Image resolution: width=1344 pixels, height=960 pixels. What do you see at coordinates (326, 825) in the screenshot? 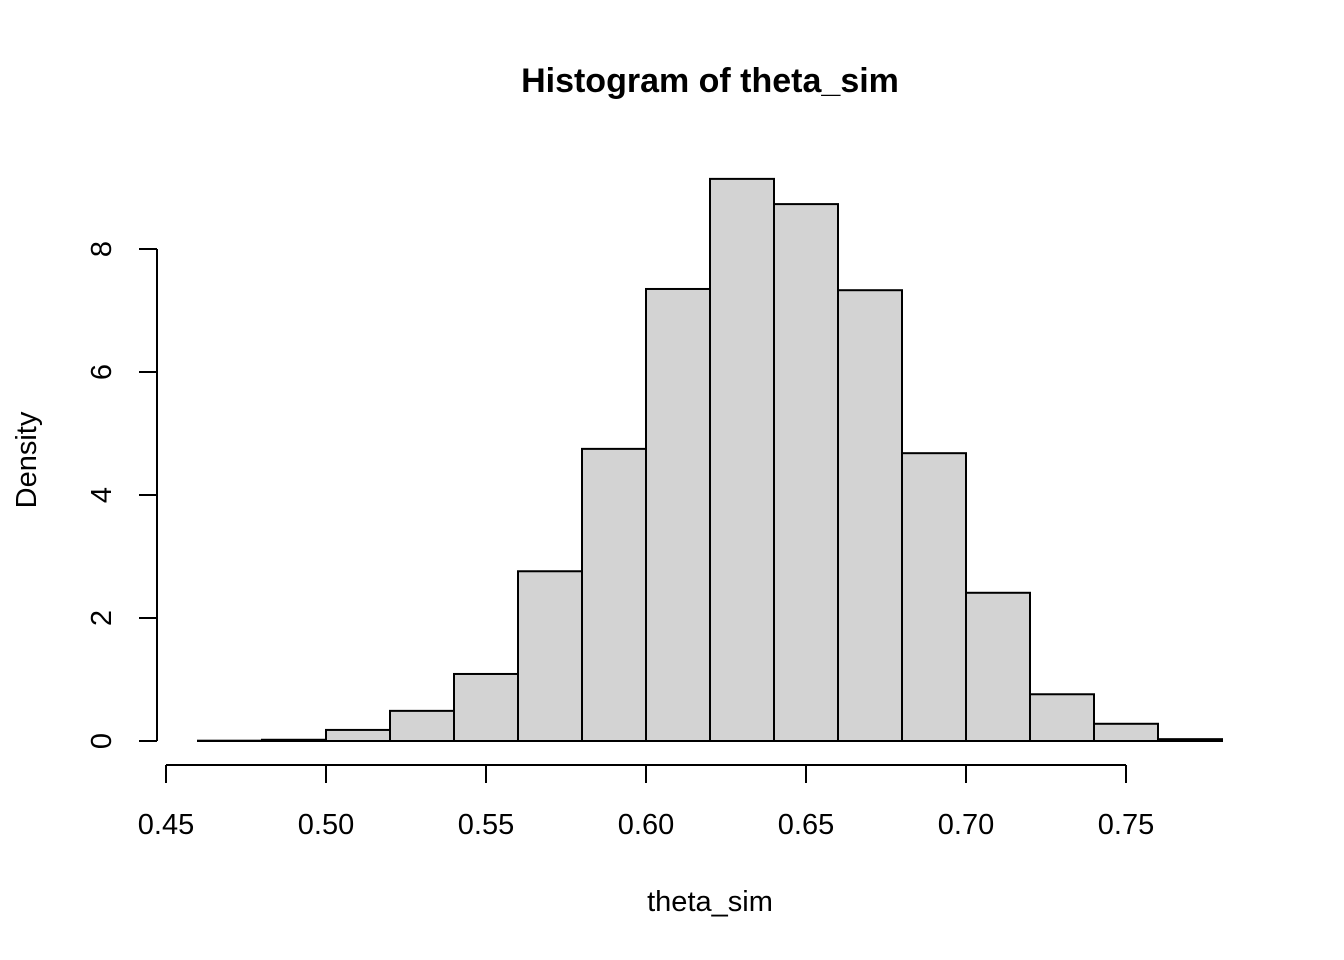
I see `x-tick-label: 0.50` at bounding box center [326, 825].